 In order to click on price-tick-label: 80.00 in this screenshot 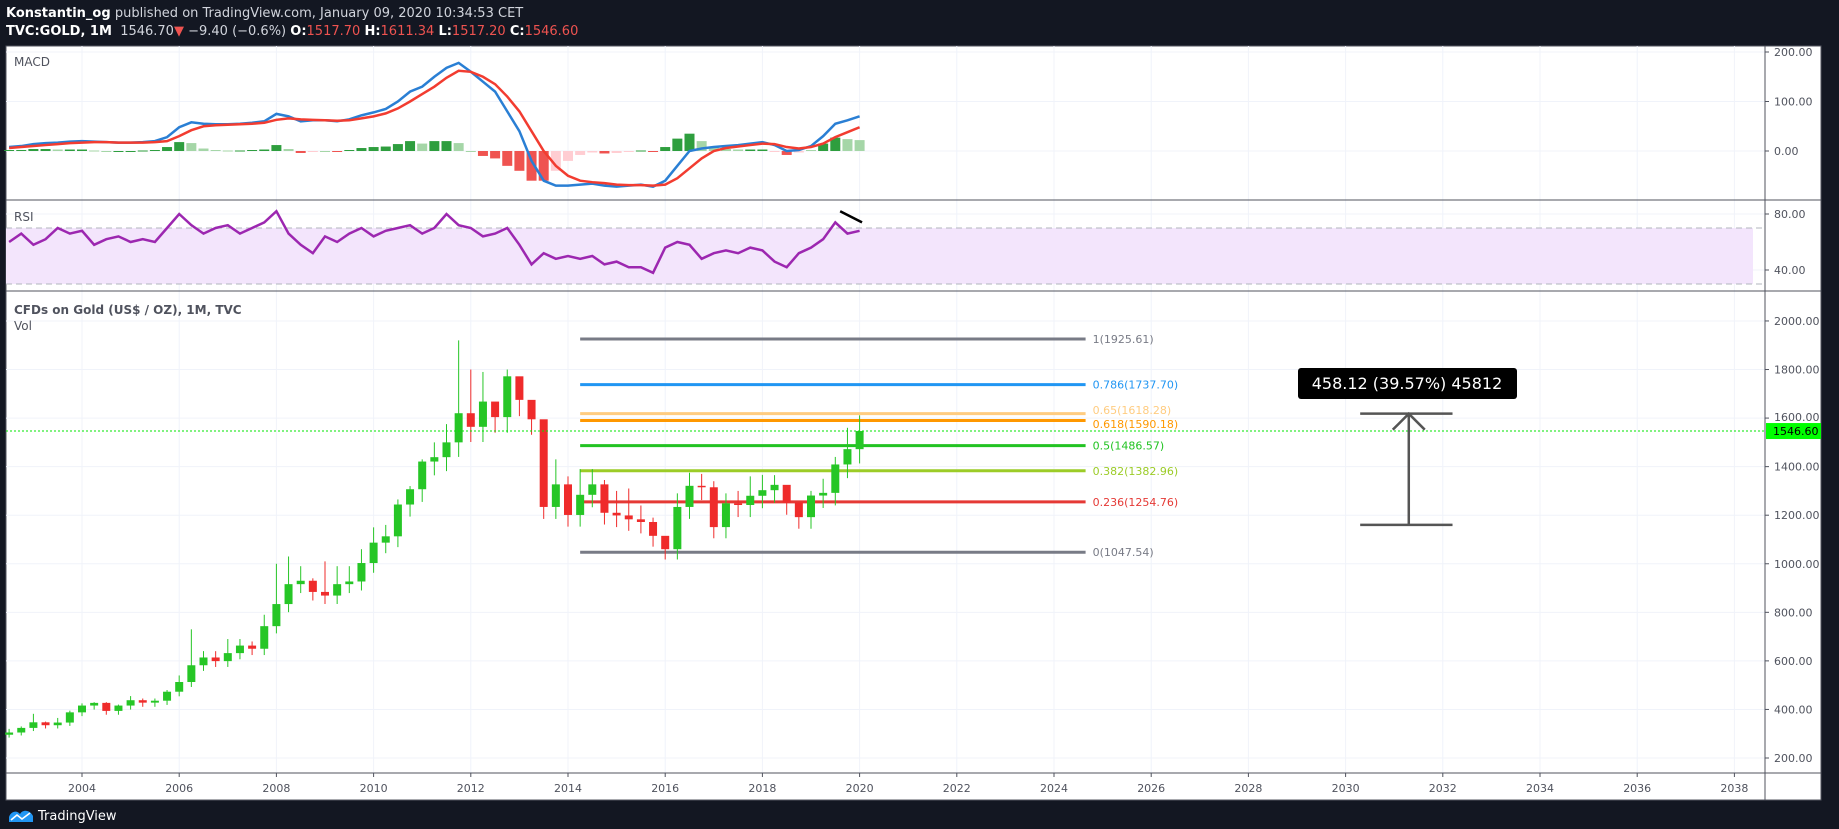, I will do `click(1790, 214)`.